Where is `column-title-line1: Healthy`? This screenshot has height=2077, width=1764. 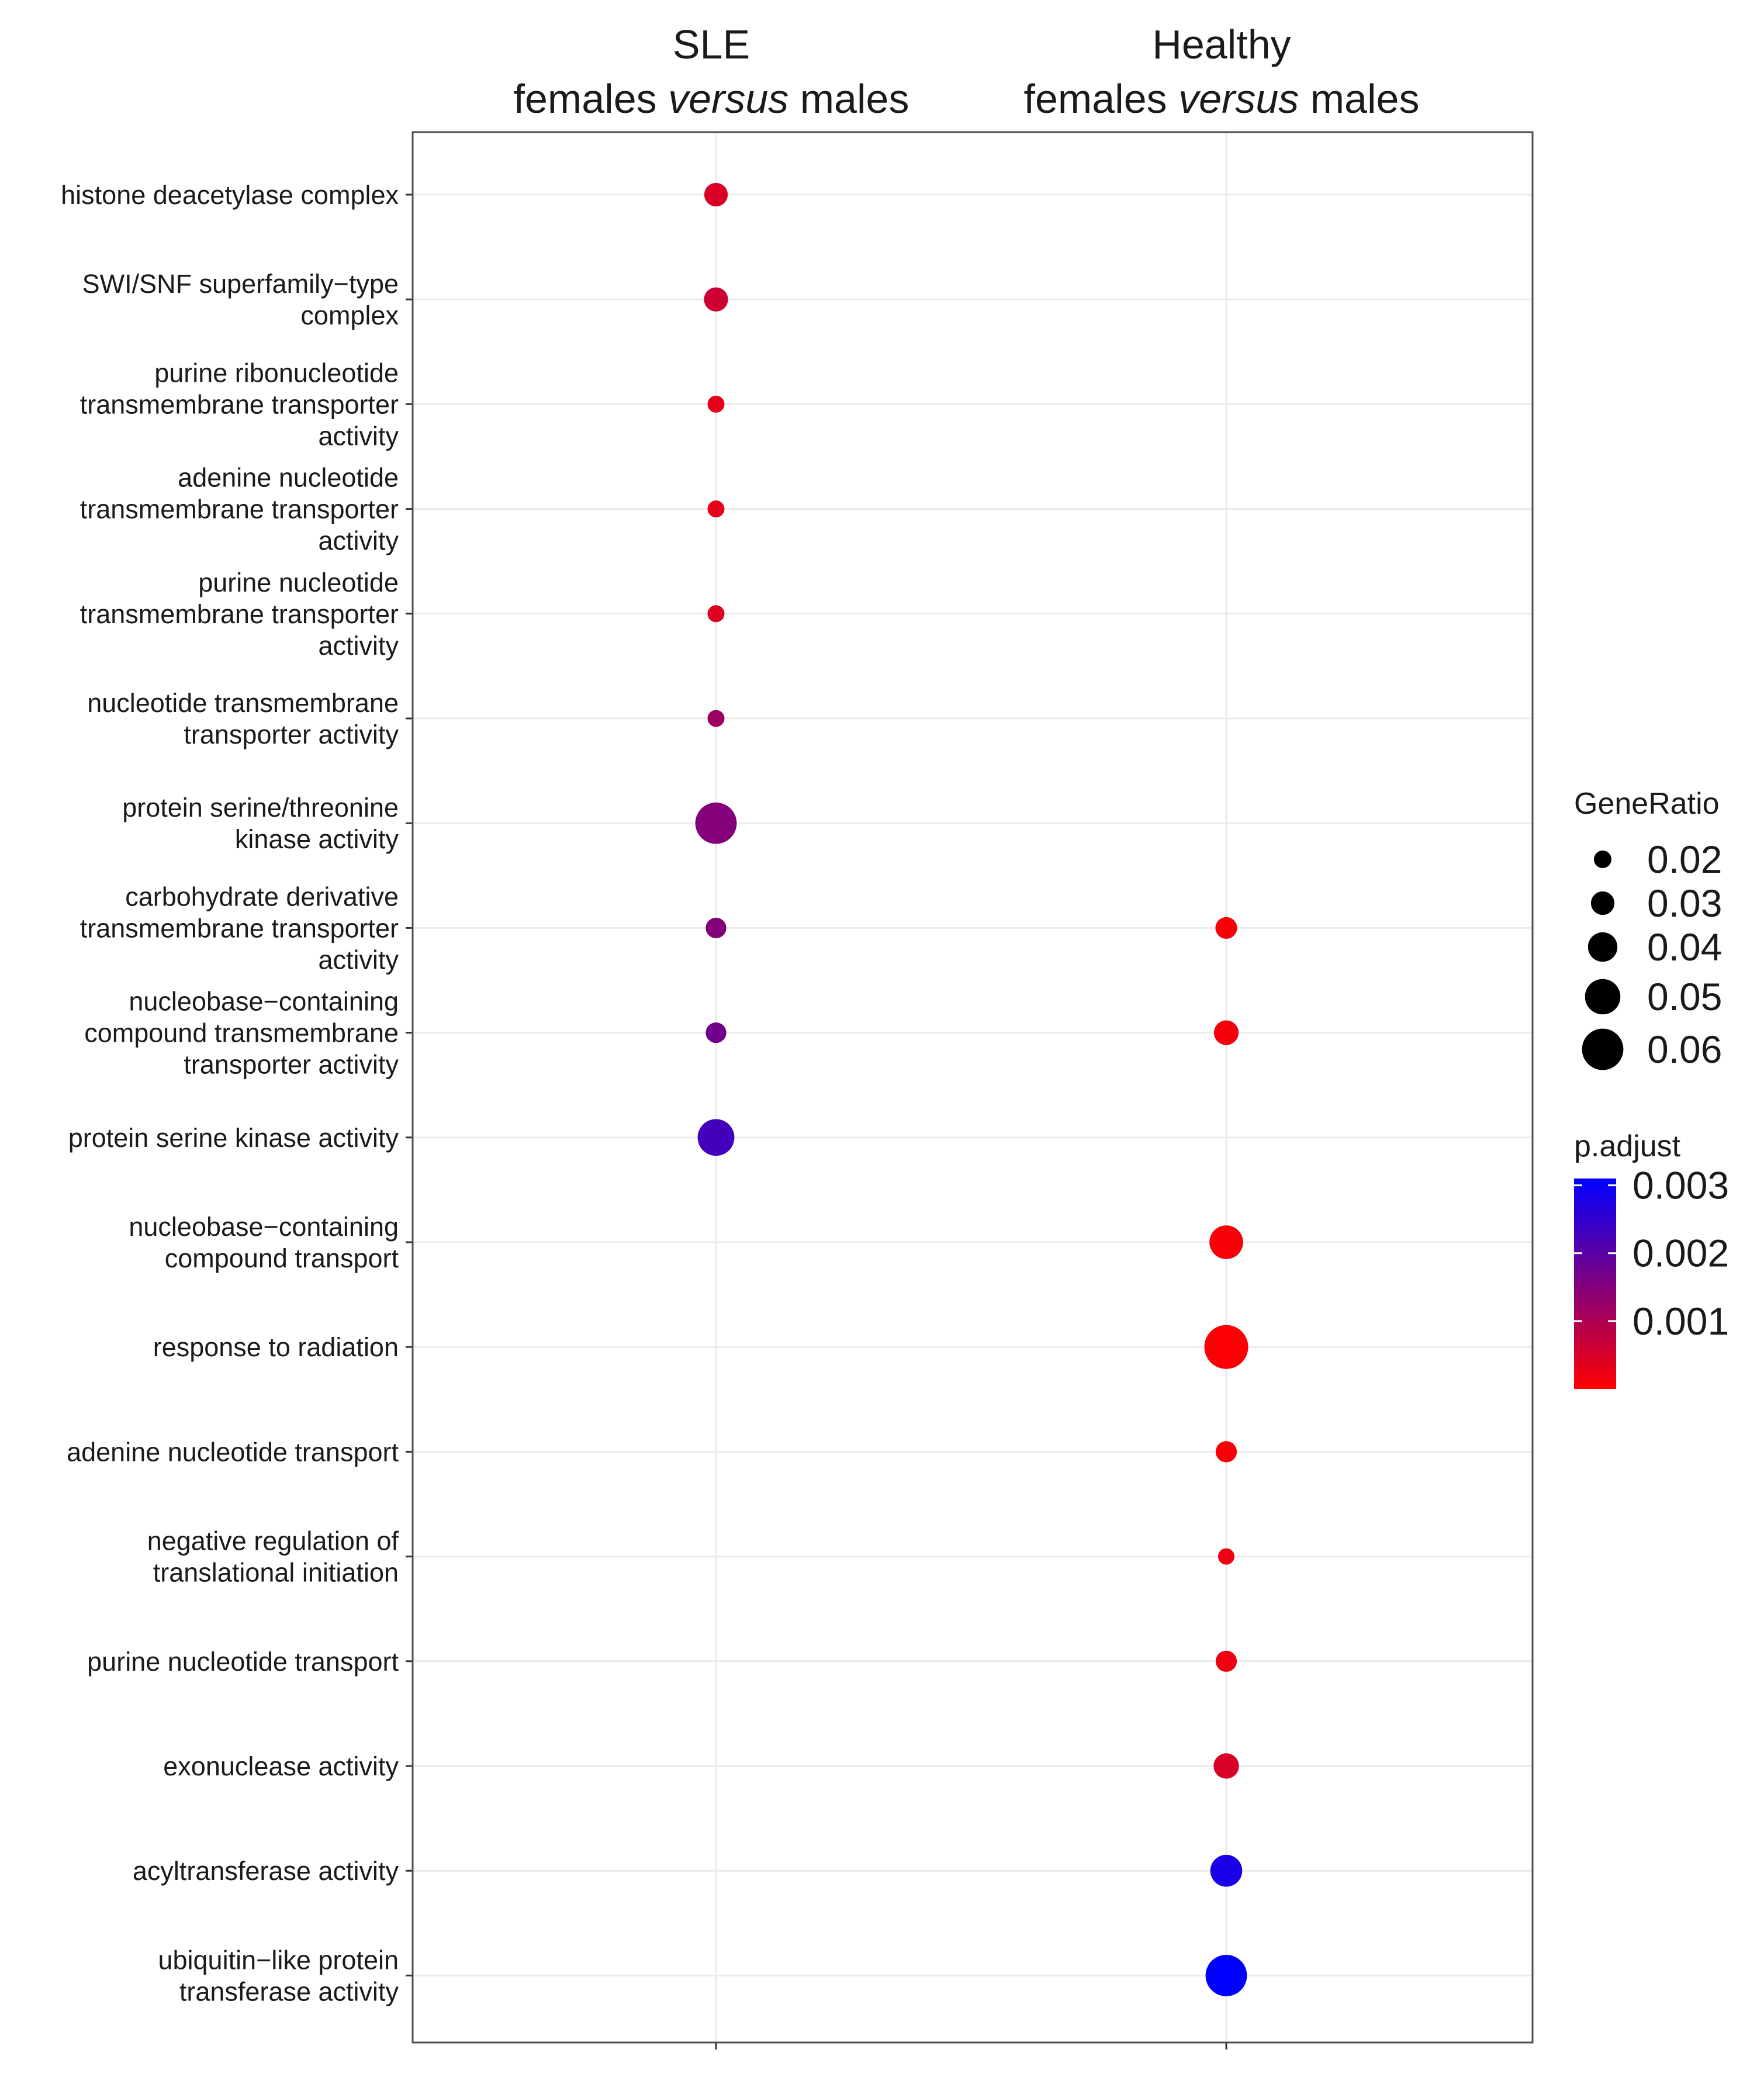
column-title-line1: Healthy is located at coordinates (1221, 44).